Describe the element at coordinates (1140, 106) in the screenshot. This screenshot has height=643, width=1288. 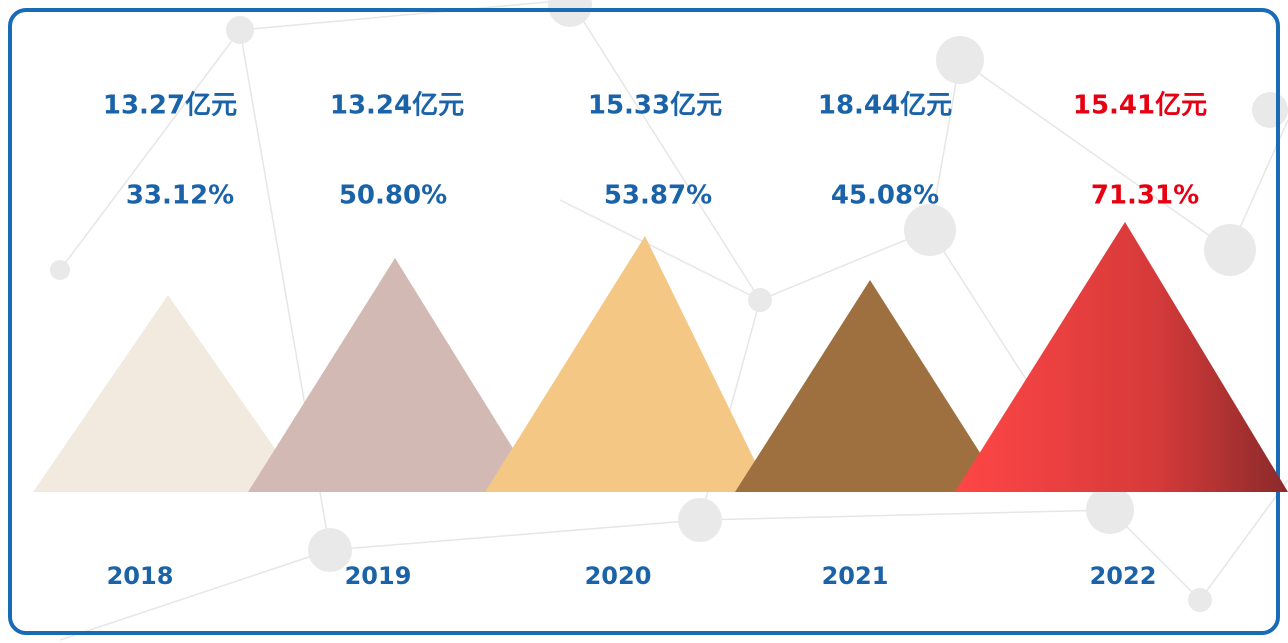
I see `amount: 15.41亿元` at that location.